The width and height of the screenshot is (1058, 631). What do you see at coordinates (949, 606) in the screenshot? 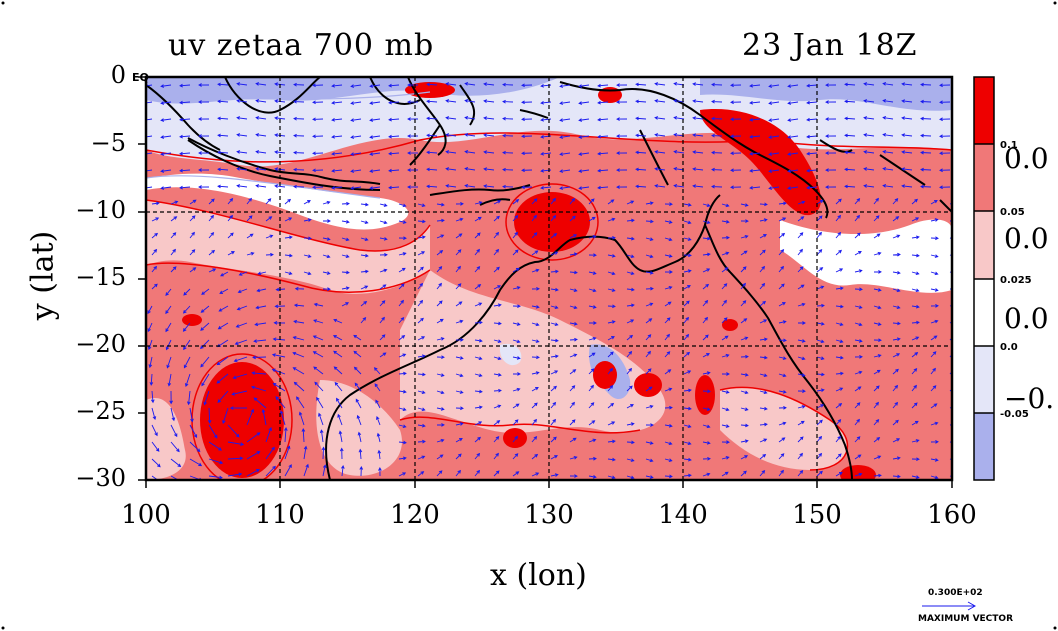
I see `max-vector-arrow` at bounding box center [949, 606].